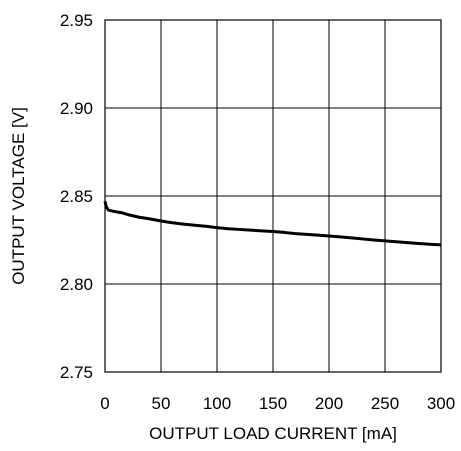  What do you see at coordinates (273, 403) in the screenshot?
I see `x-tick-label: 150` at bounding box center [273, 403].